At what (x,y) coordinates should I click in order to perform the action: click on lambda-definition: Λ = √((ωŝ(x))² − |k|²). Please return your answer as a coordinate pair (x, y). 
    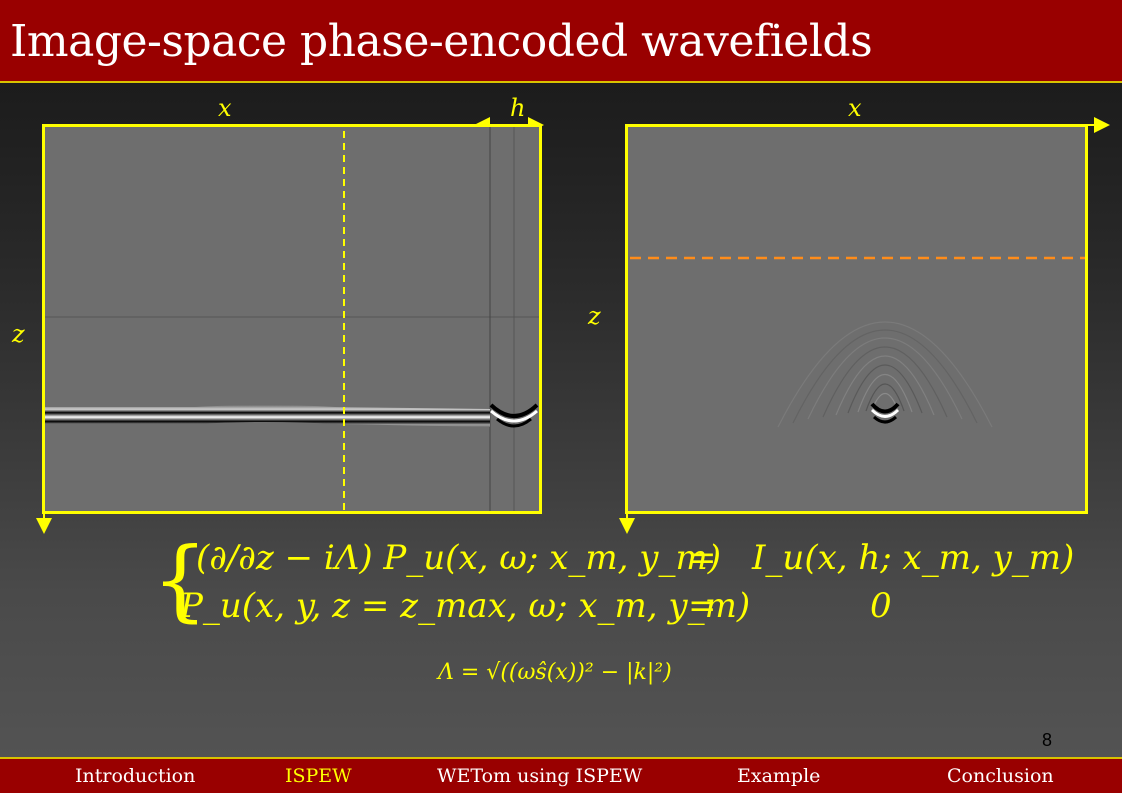
    Looking at the image, I should click on (555, 672).